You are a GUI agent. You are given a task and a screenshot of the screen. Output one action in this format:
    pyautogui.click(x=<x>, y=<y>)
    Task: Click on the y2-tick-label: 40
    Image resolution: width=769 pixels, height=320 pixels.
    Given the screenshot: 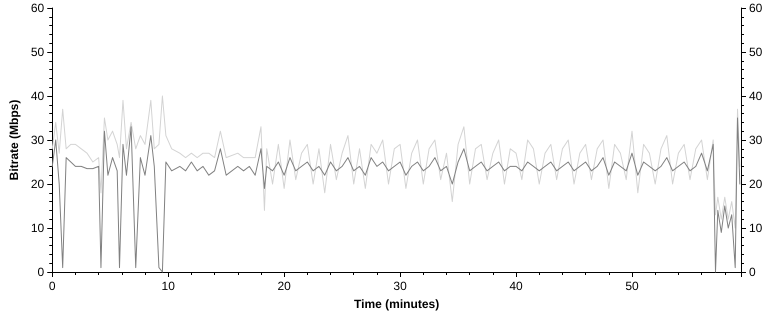 What is the action you would take?
    pyautogui.click(x=756, y=96)
    